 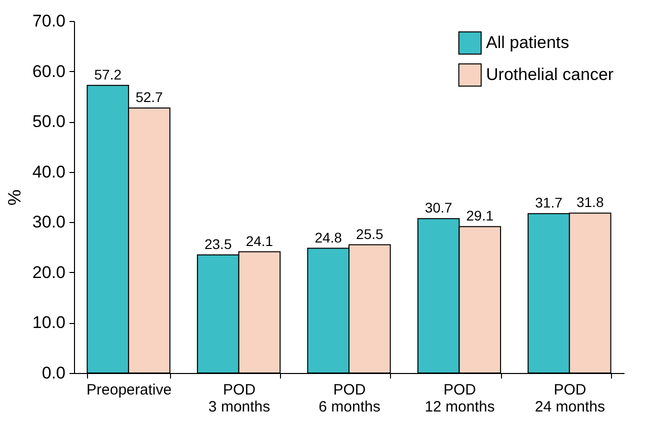 What do you see at coordinates (150, 96) in the screenshot?
I see `data-label: 52.7` at bounding box center [150, 96].